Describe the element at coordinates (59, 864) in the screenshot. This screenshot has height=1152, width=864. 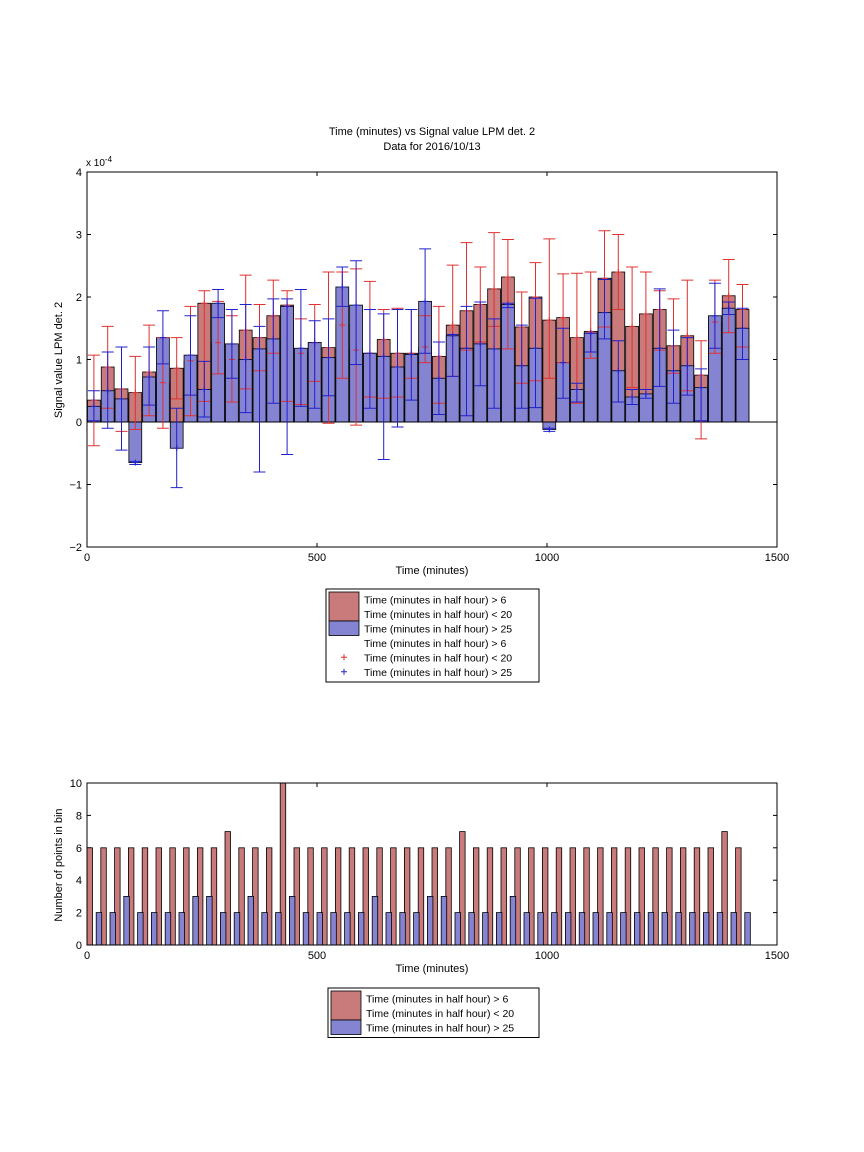
I see `chart2-ylabel: Number of points in bin` at that location.